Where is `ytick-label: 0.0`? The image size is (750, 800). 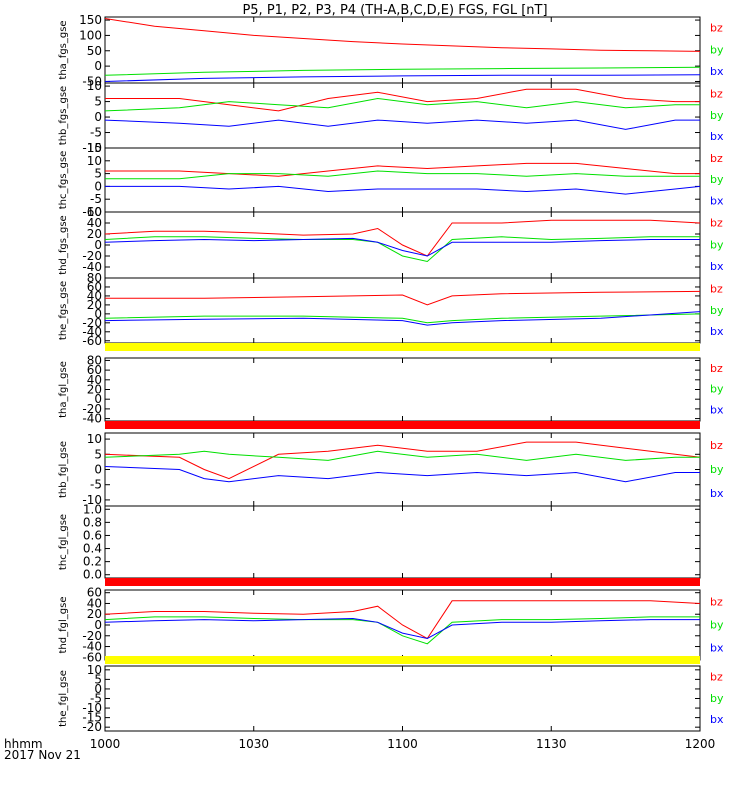
ytick-label: 0.0 is located at coordinates (92, 575).